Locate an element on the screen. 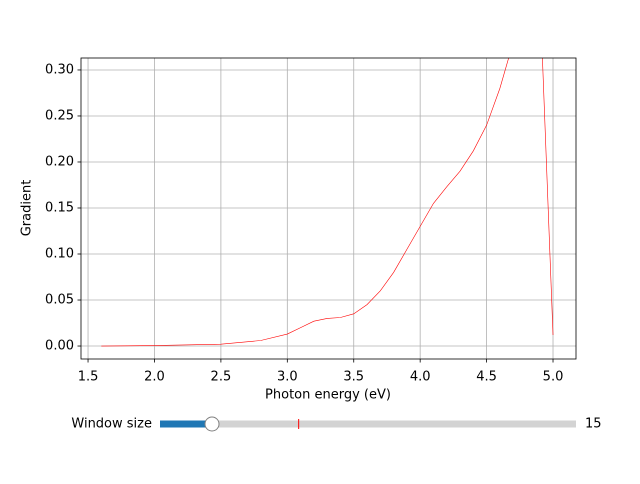 The width and height of the screenshot is (640, 484). x-tick-label: 2.5 is located at coordinates (221, 377).